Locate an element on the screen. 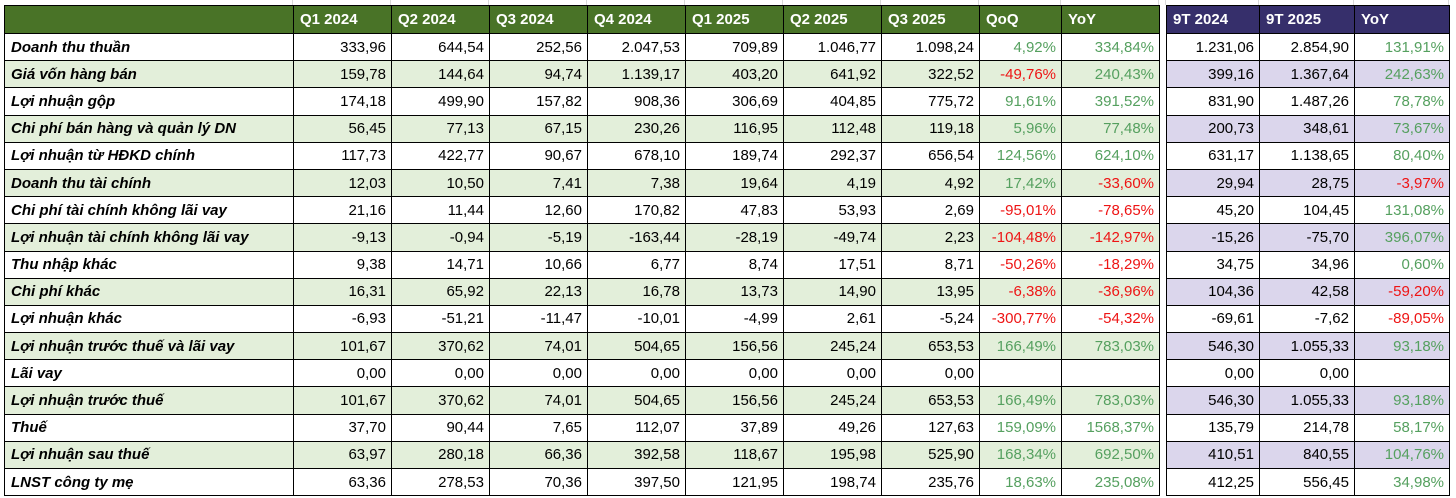  cell-q1-2025: 118,67 is located at coordinates (734, 455).